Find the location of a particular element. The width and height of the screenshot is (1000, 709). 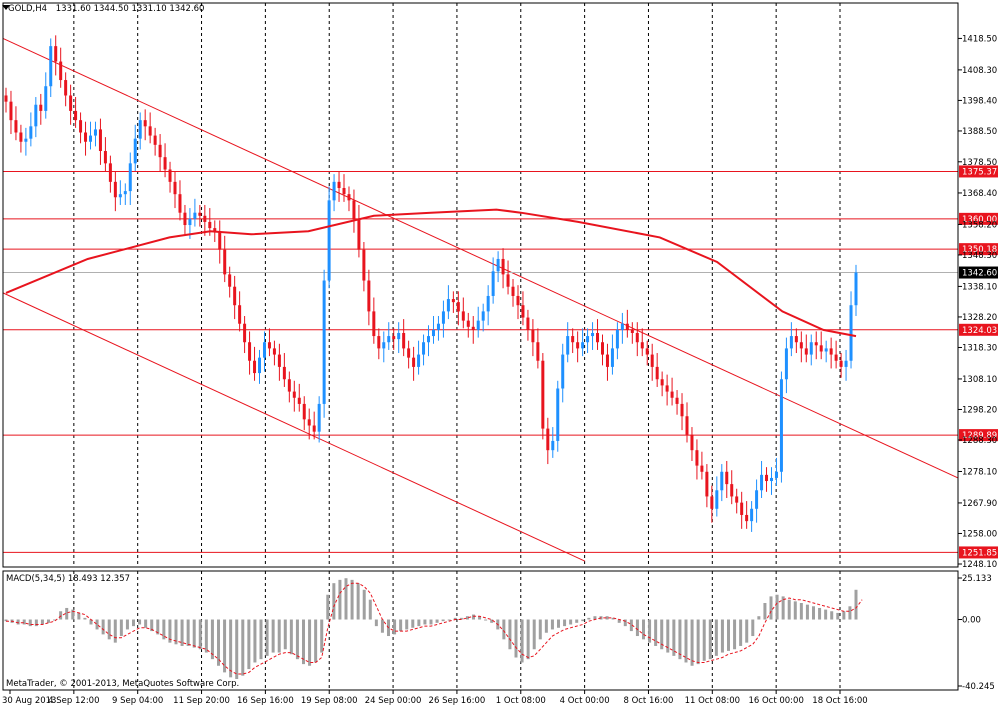

chart-symbol: GOLD,H4 is located at coordinates (27, 9).